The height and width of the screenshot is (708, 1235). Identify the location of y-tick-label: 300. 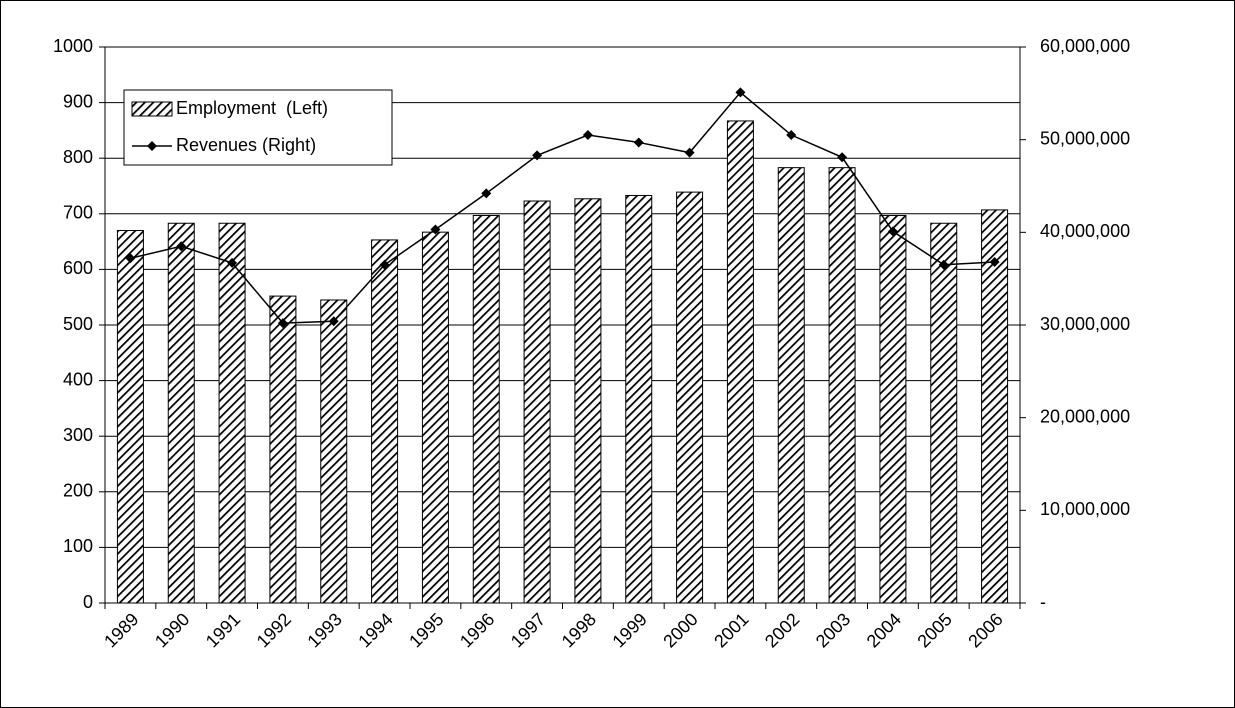
(78, 435).